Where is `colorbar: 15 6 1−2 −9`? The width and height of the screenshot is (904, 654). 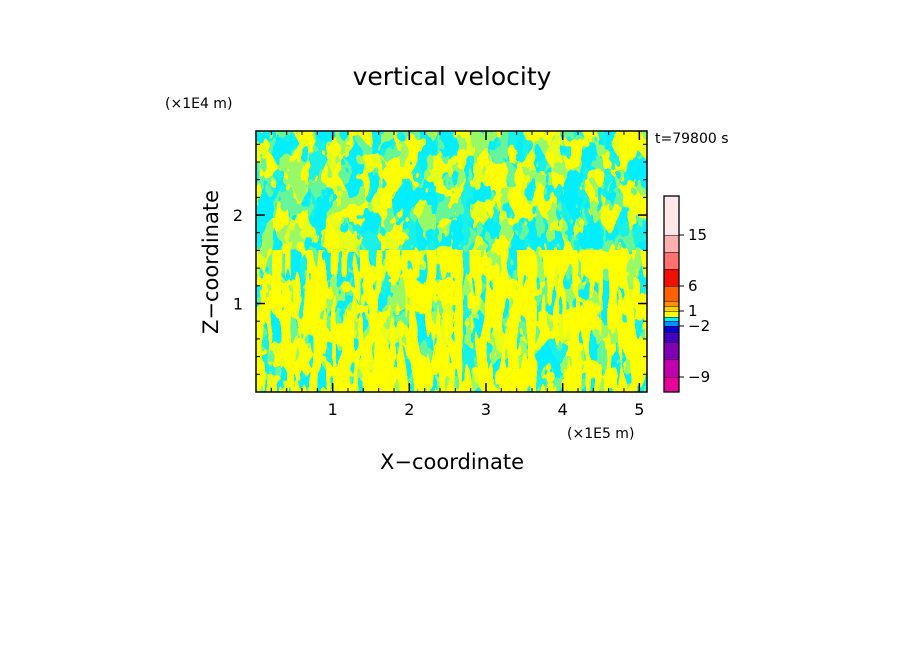 colorbar: 15 6 1−2 −9 is located at coordinates (686, 294).